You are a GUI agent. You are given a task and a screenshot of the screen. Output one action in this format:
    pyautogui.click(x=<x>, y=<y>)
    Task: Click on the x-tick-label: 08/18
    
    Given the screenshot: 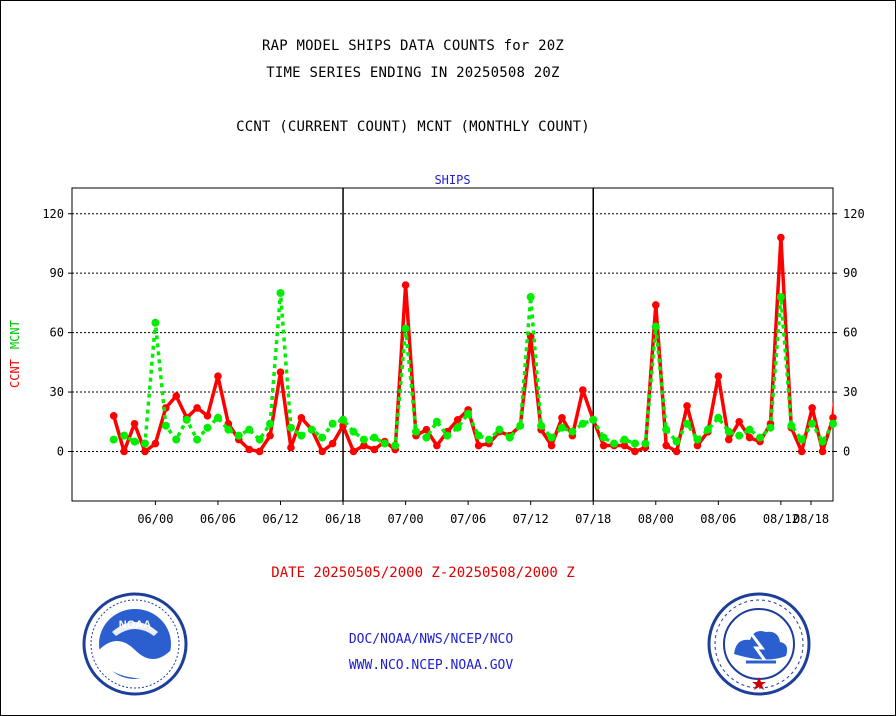 What is the action you would take?
    pyautogui.click(x=811, y=519)
    